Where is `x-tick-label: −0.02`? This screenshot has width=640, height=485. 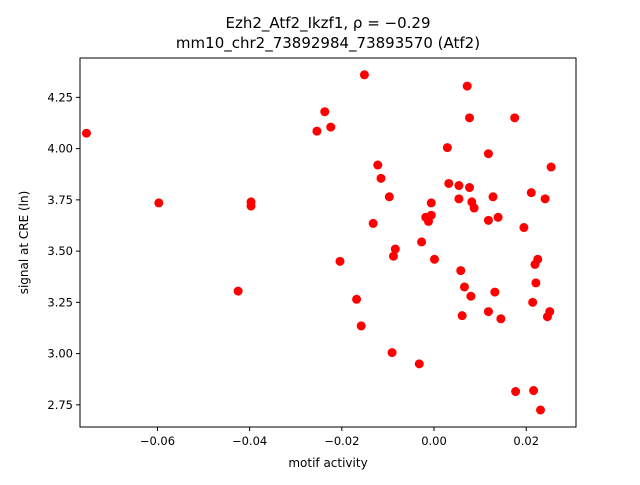
x-tick-label: −0.02 is located at coordinates (341, 441).